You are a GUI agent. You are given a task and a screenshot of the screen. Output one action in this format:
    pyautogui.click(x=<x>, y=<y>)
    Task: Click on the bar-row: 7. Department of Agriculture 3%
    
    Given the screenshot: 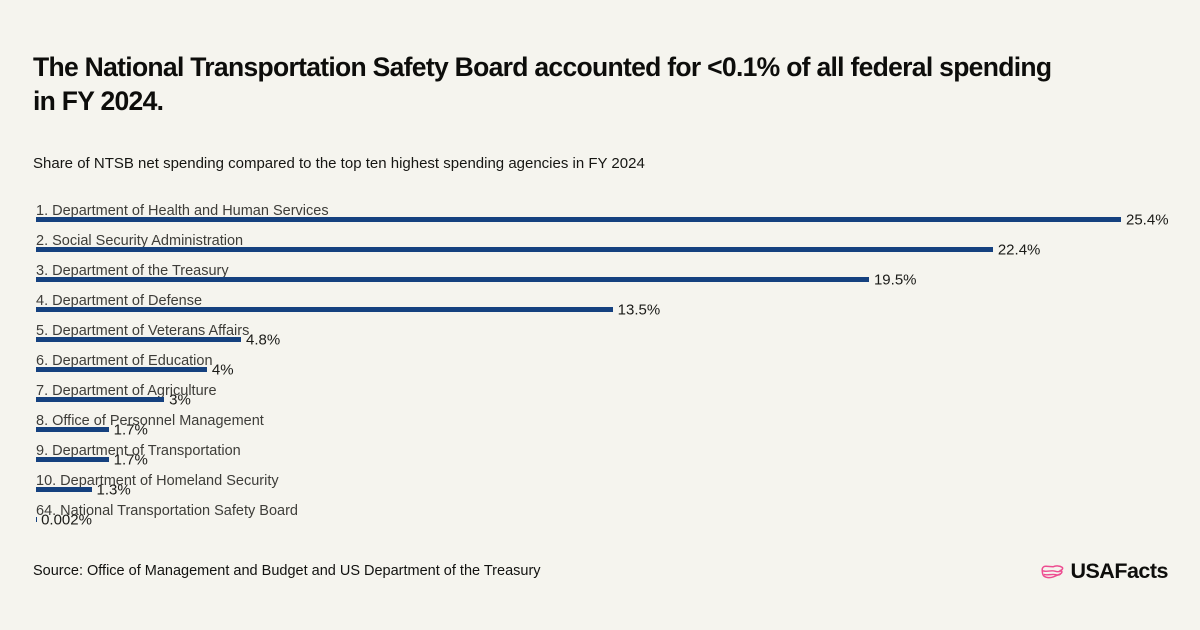 What is the action you would take?
    pyautogui.click(x=600, y=397)
    